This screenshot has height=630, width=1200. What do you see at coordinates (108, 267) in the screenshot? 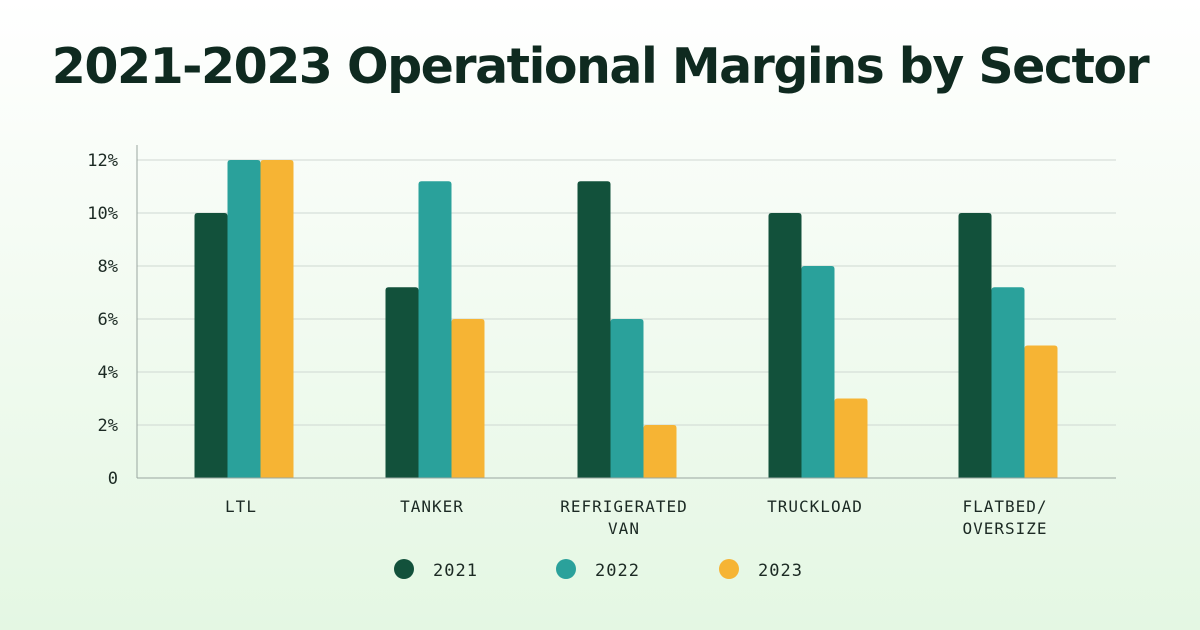
I see `y-tick-label-8: 8%` at bounding box center [108, 267].